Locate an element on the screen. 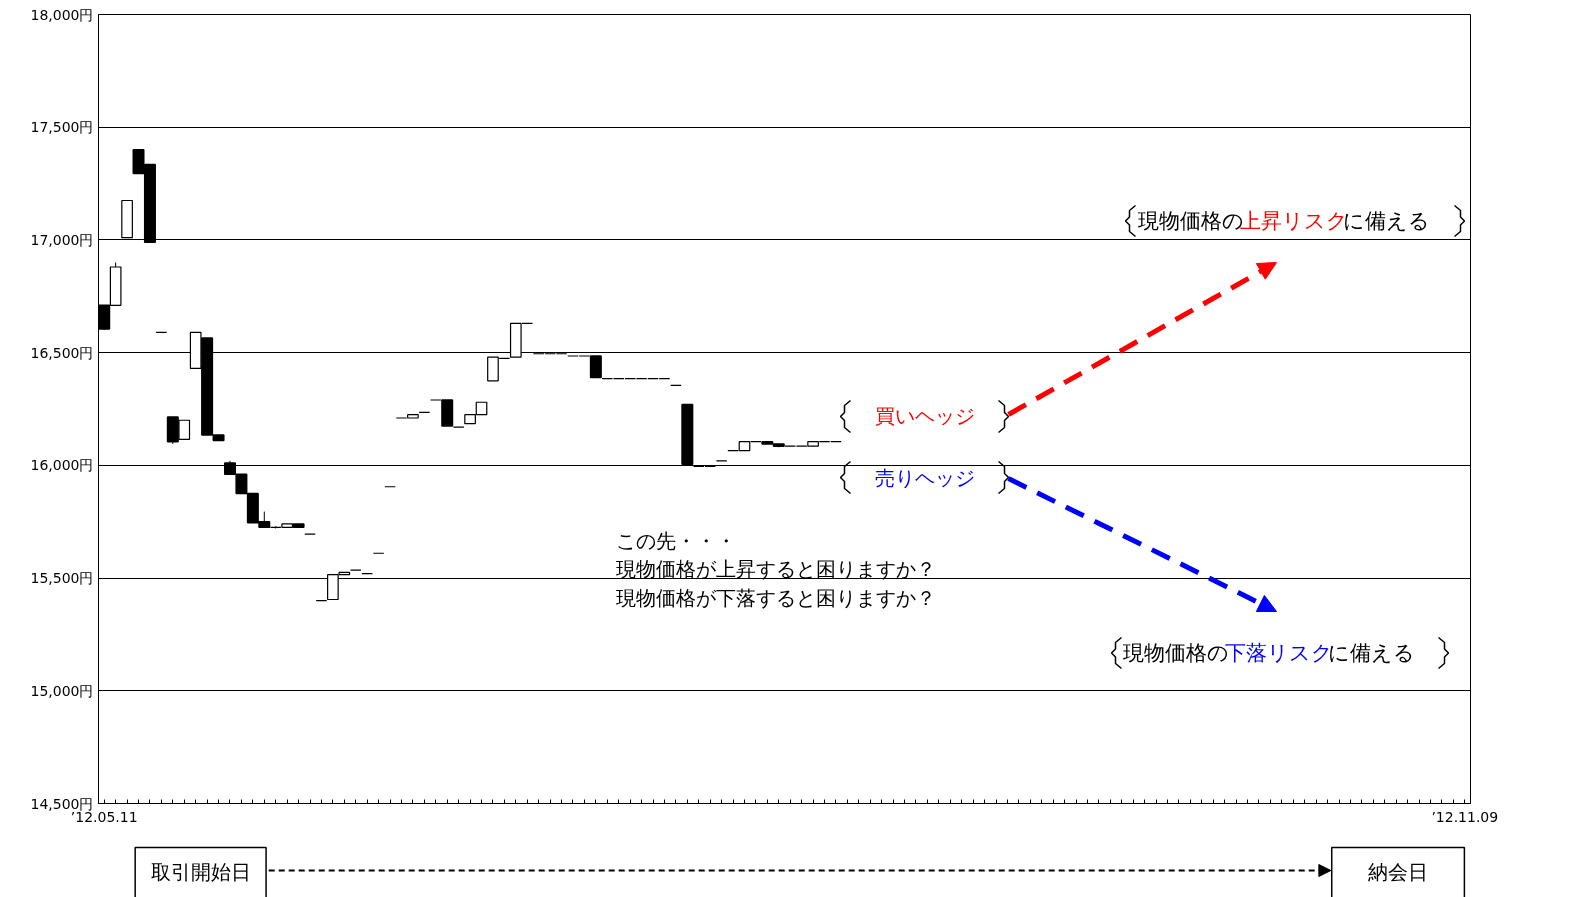 Image resolution: width=1572 pixels, height=897 pixels. y-tick-label: 17,500円 is located at coordinates (62, 127).